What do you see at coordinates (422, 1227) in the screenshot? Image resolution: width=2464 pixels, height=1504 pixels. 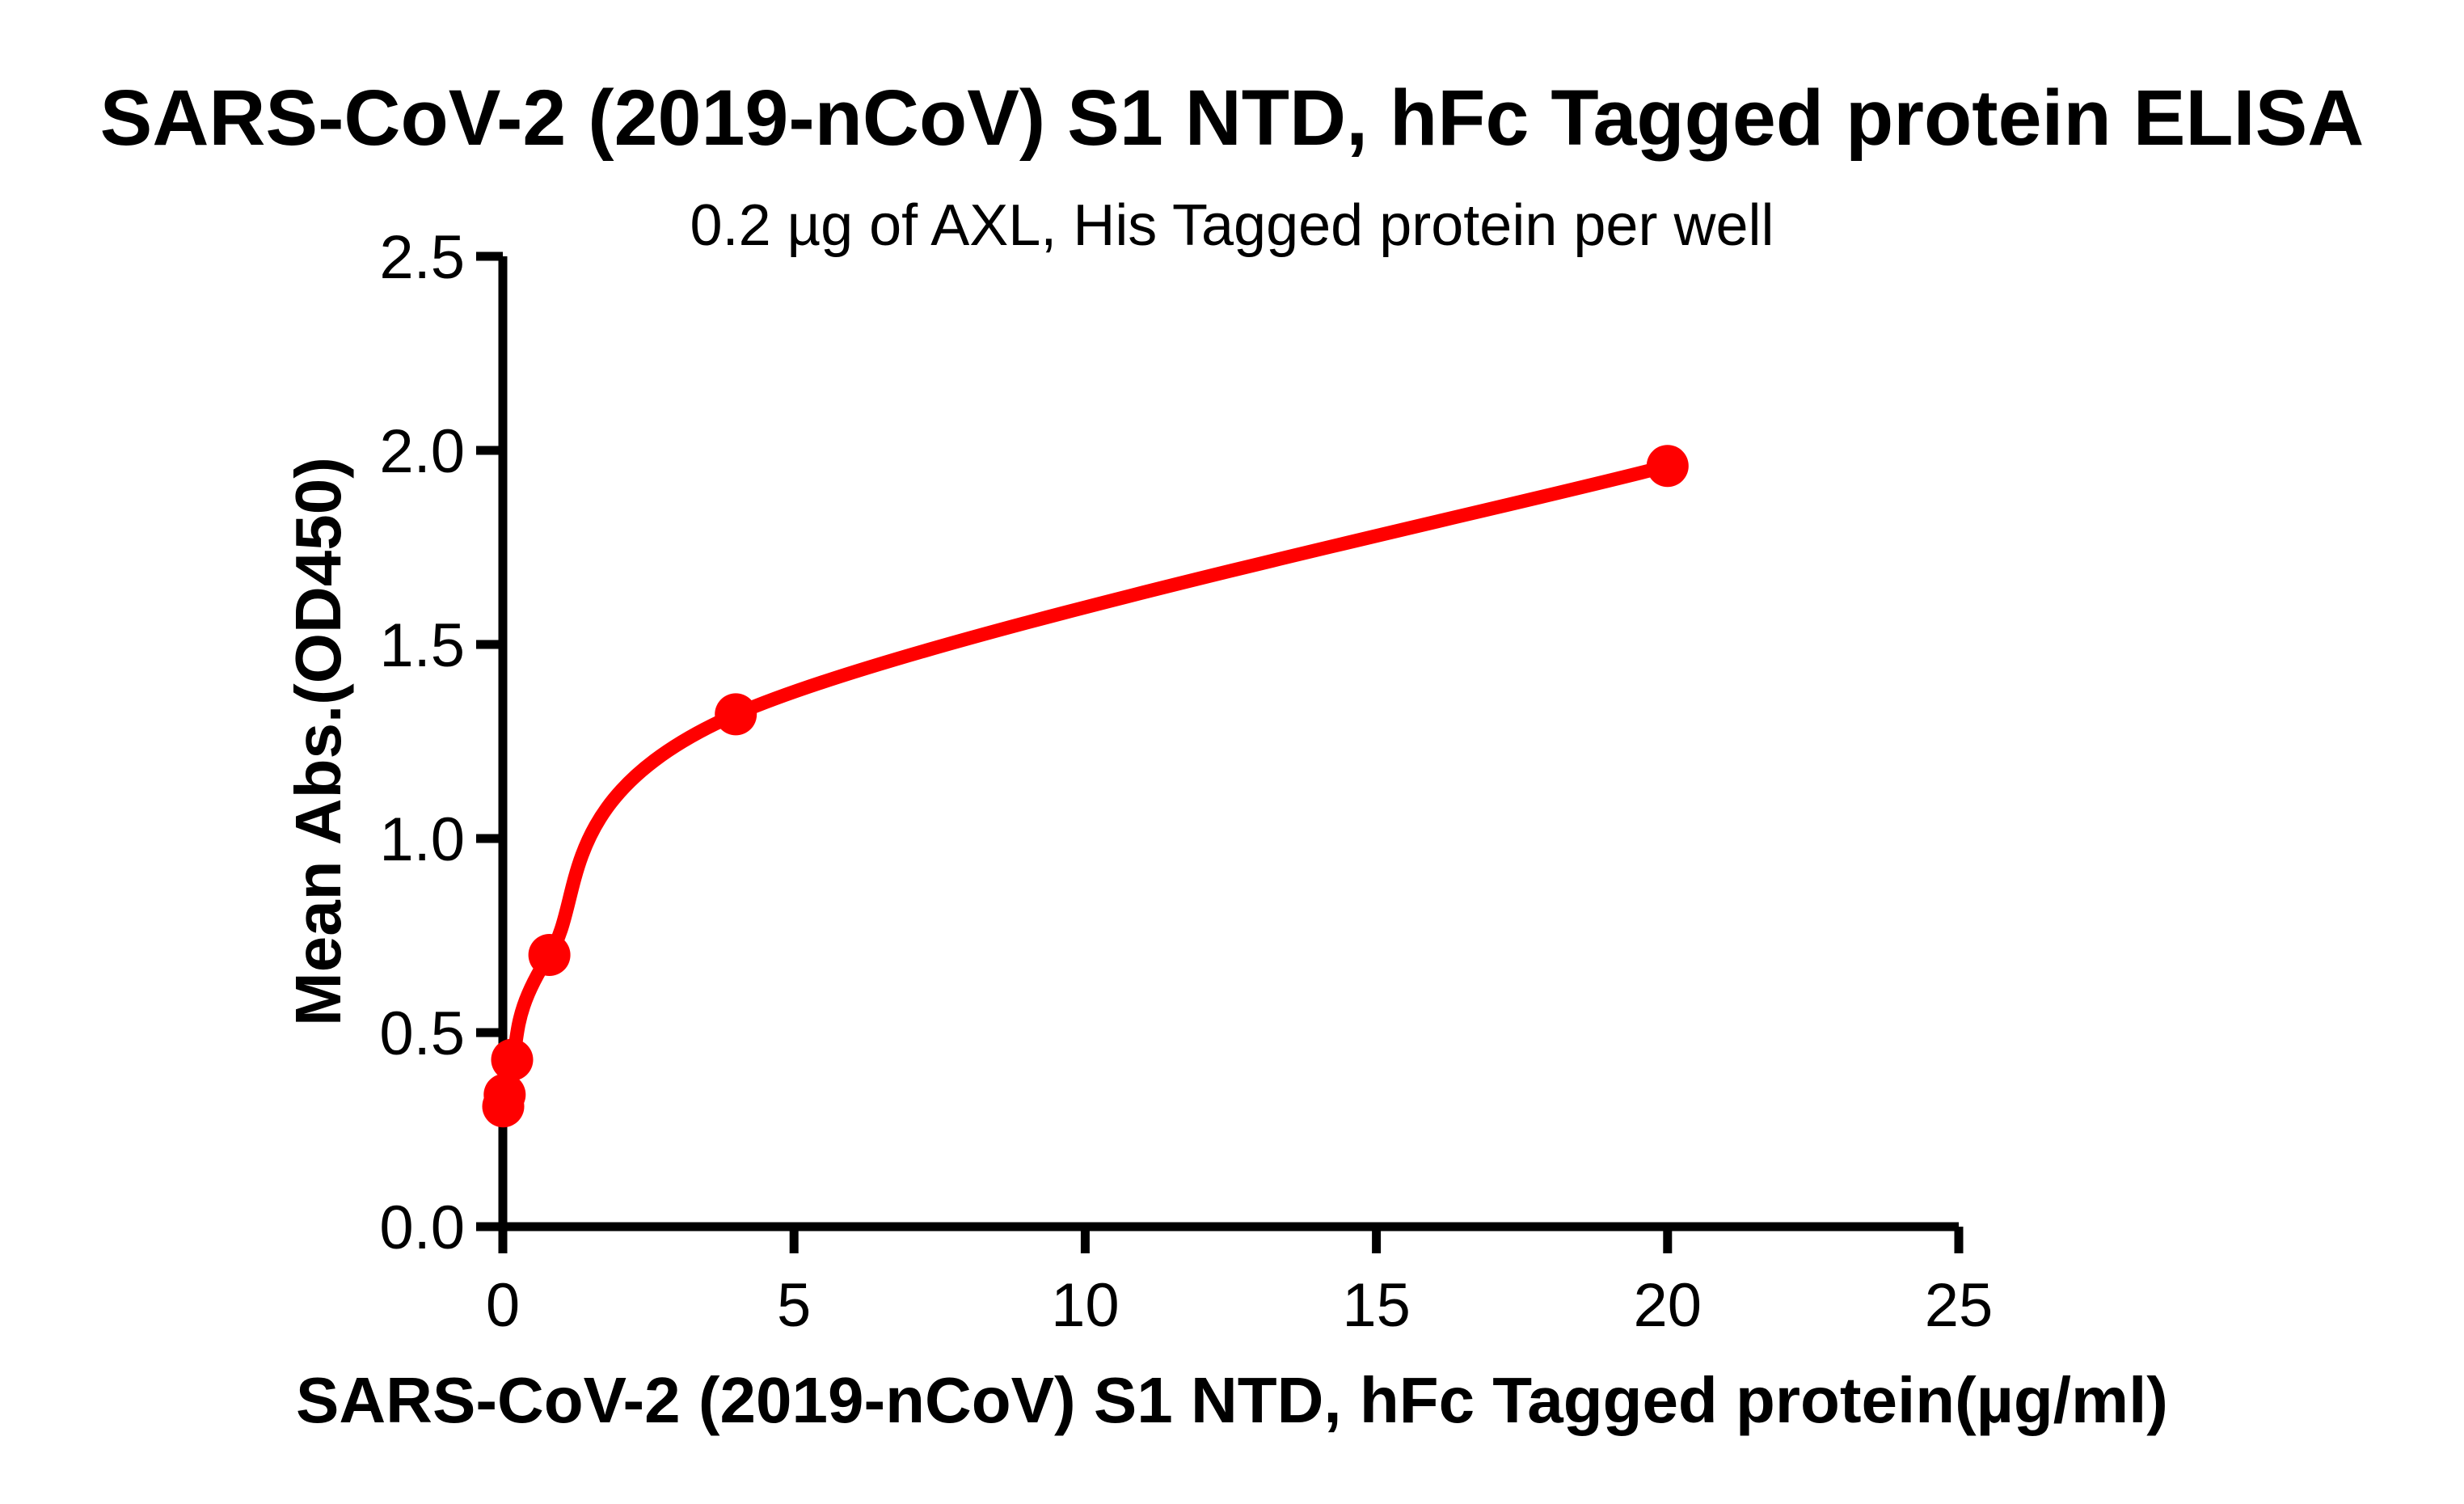 I see `y-tick-label: 0.0` at bounding box center [422, 1227].